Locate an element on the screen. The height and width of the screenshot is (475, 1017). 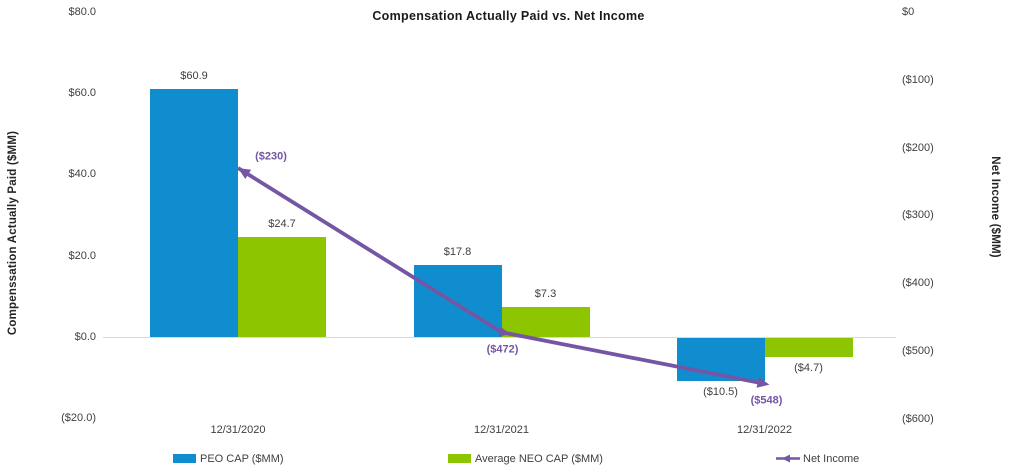
legend-item-avg-neo-cap: Average NEO CAP ($MM) is located at coordinates (525, 458).